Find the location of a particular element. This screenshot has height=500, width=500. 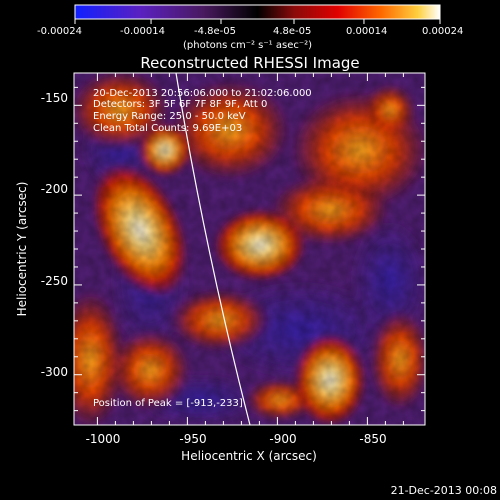

colorbar-tick-5: 0.00024 is located at coordinates (442, 31).